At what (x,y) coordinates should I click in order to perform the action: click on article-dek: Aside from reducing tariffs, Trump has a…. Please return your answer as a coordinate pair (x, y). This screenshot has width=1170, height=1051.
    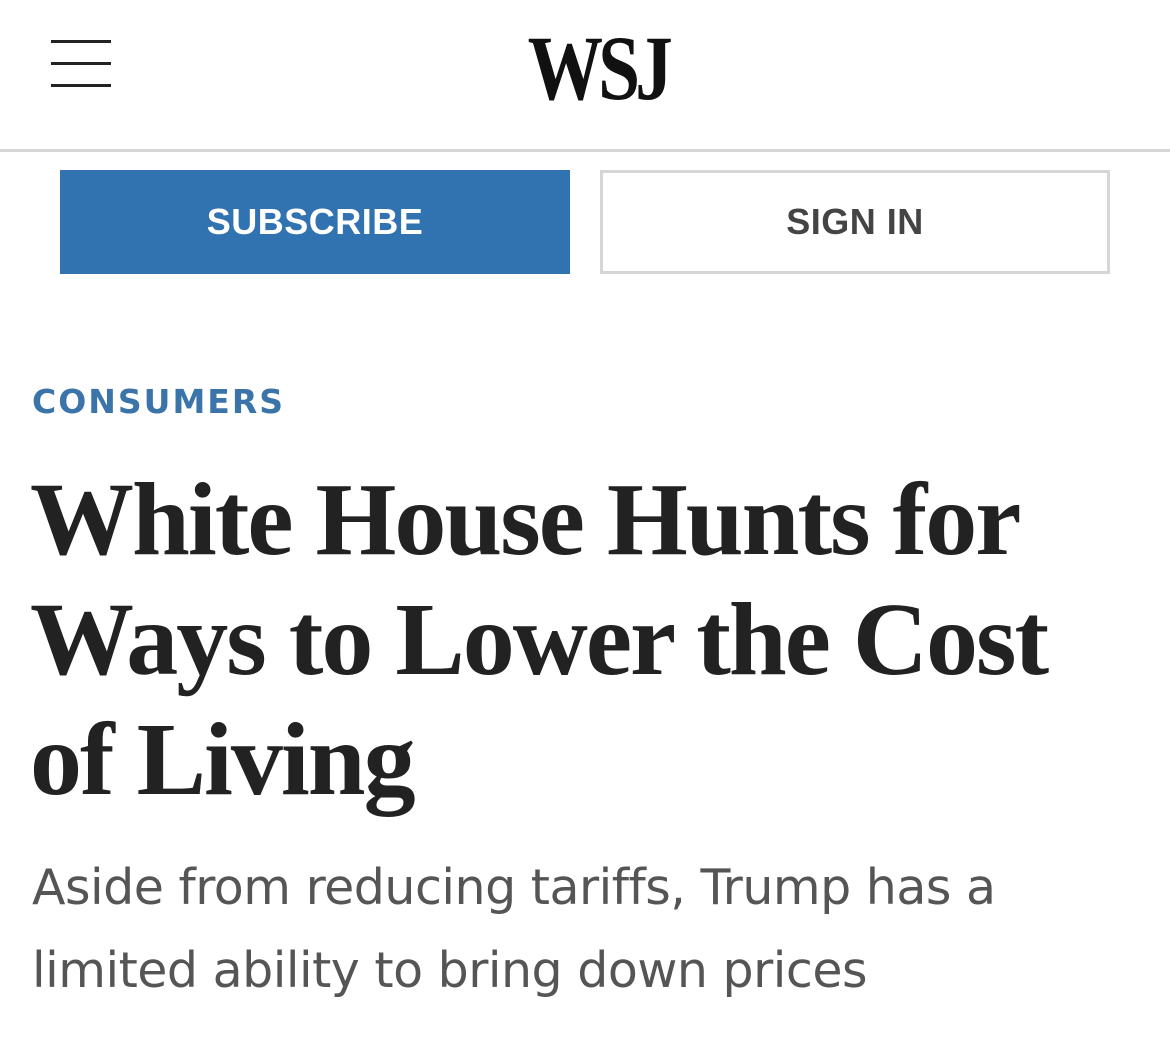
    Looking at the image, I should click on (514, 929).